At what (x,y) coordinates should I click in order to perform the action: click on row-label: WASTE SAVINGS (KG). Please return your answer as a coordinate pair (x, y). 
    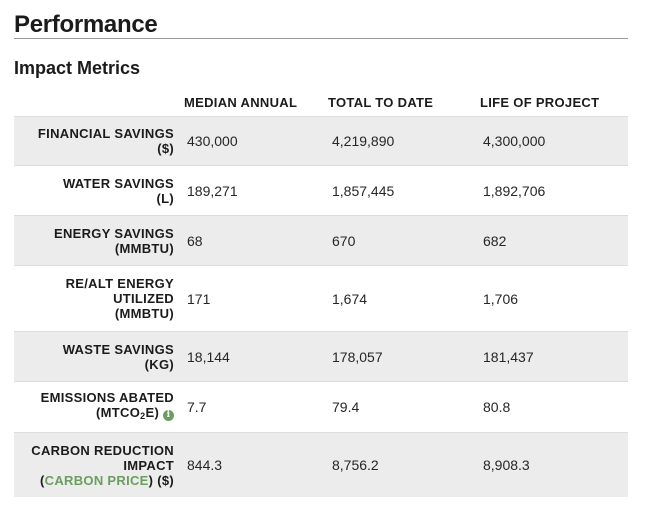
    Looking at the image, I should click on (94, 357).